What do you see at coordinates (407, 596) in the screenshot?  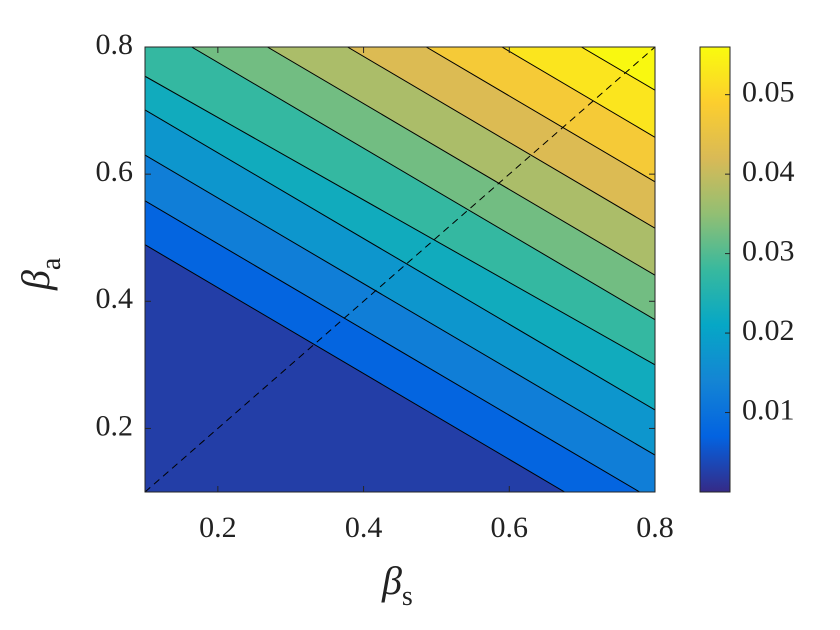 I see `x-label-subscript: s` at bounding box center [407, 596].